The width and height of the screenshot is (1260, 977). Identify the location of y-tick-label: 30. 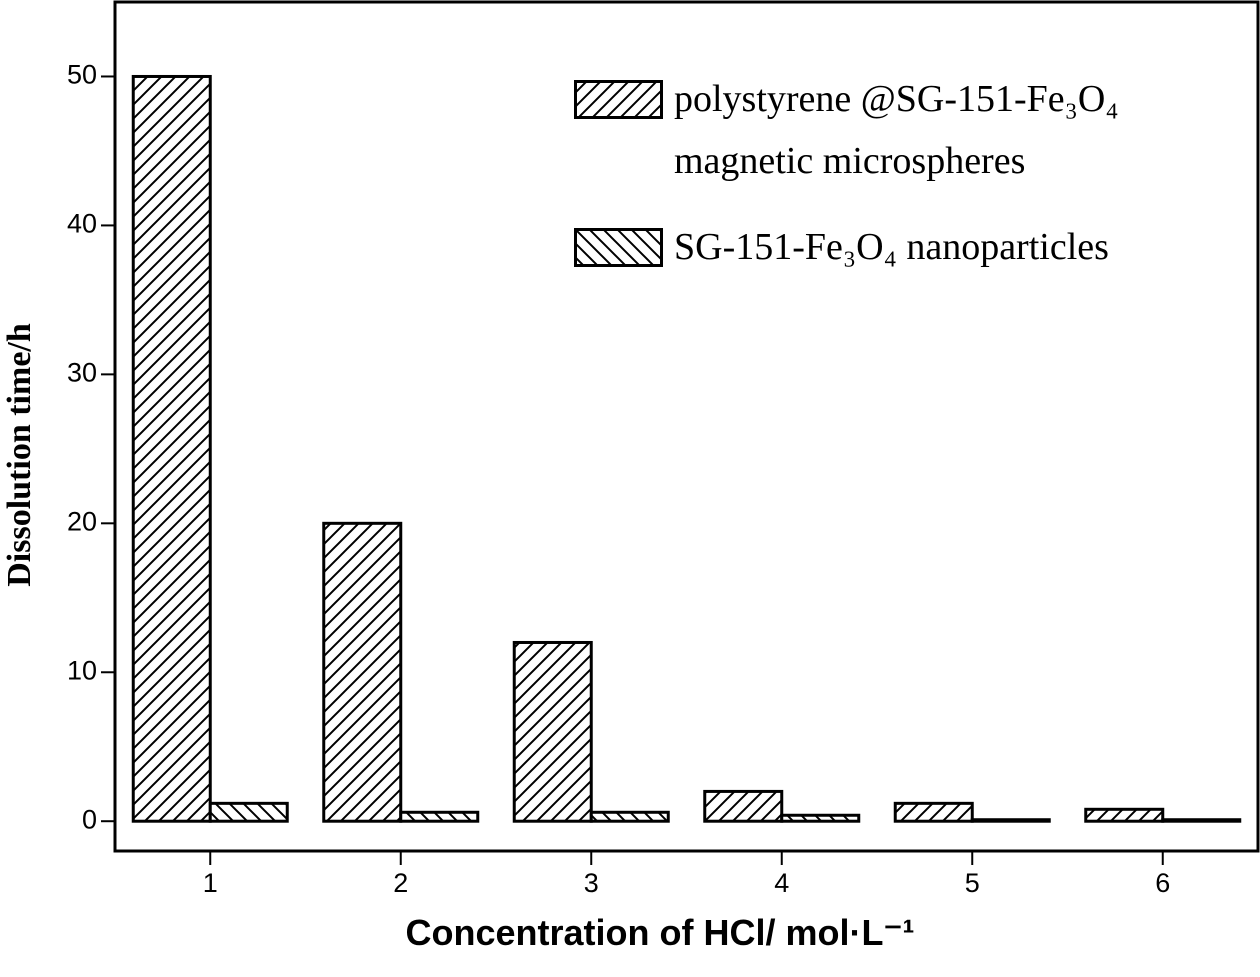
(82, 372).